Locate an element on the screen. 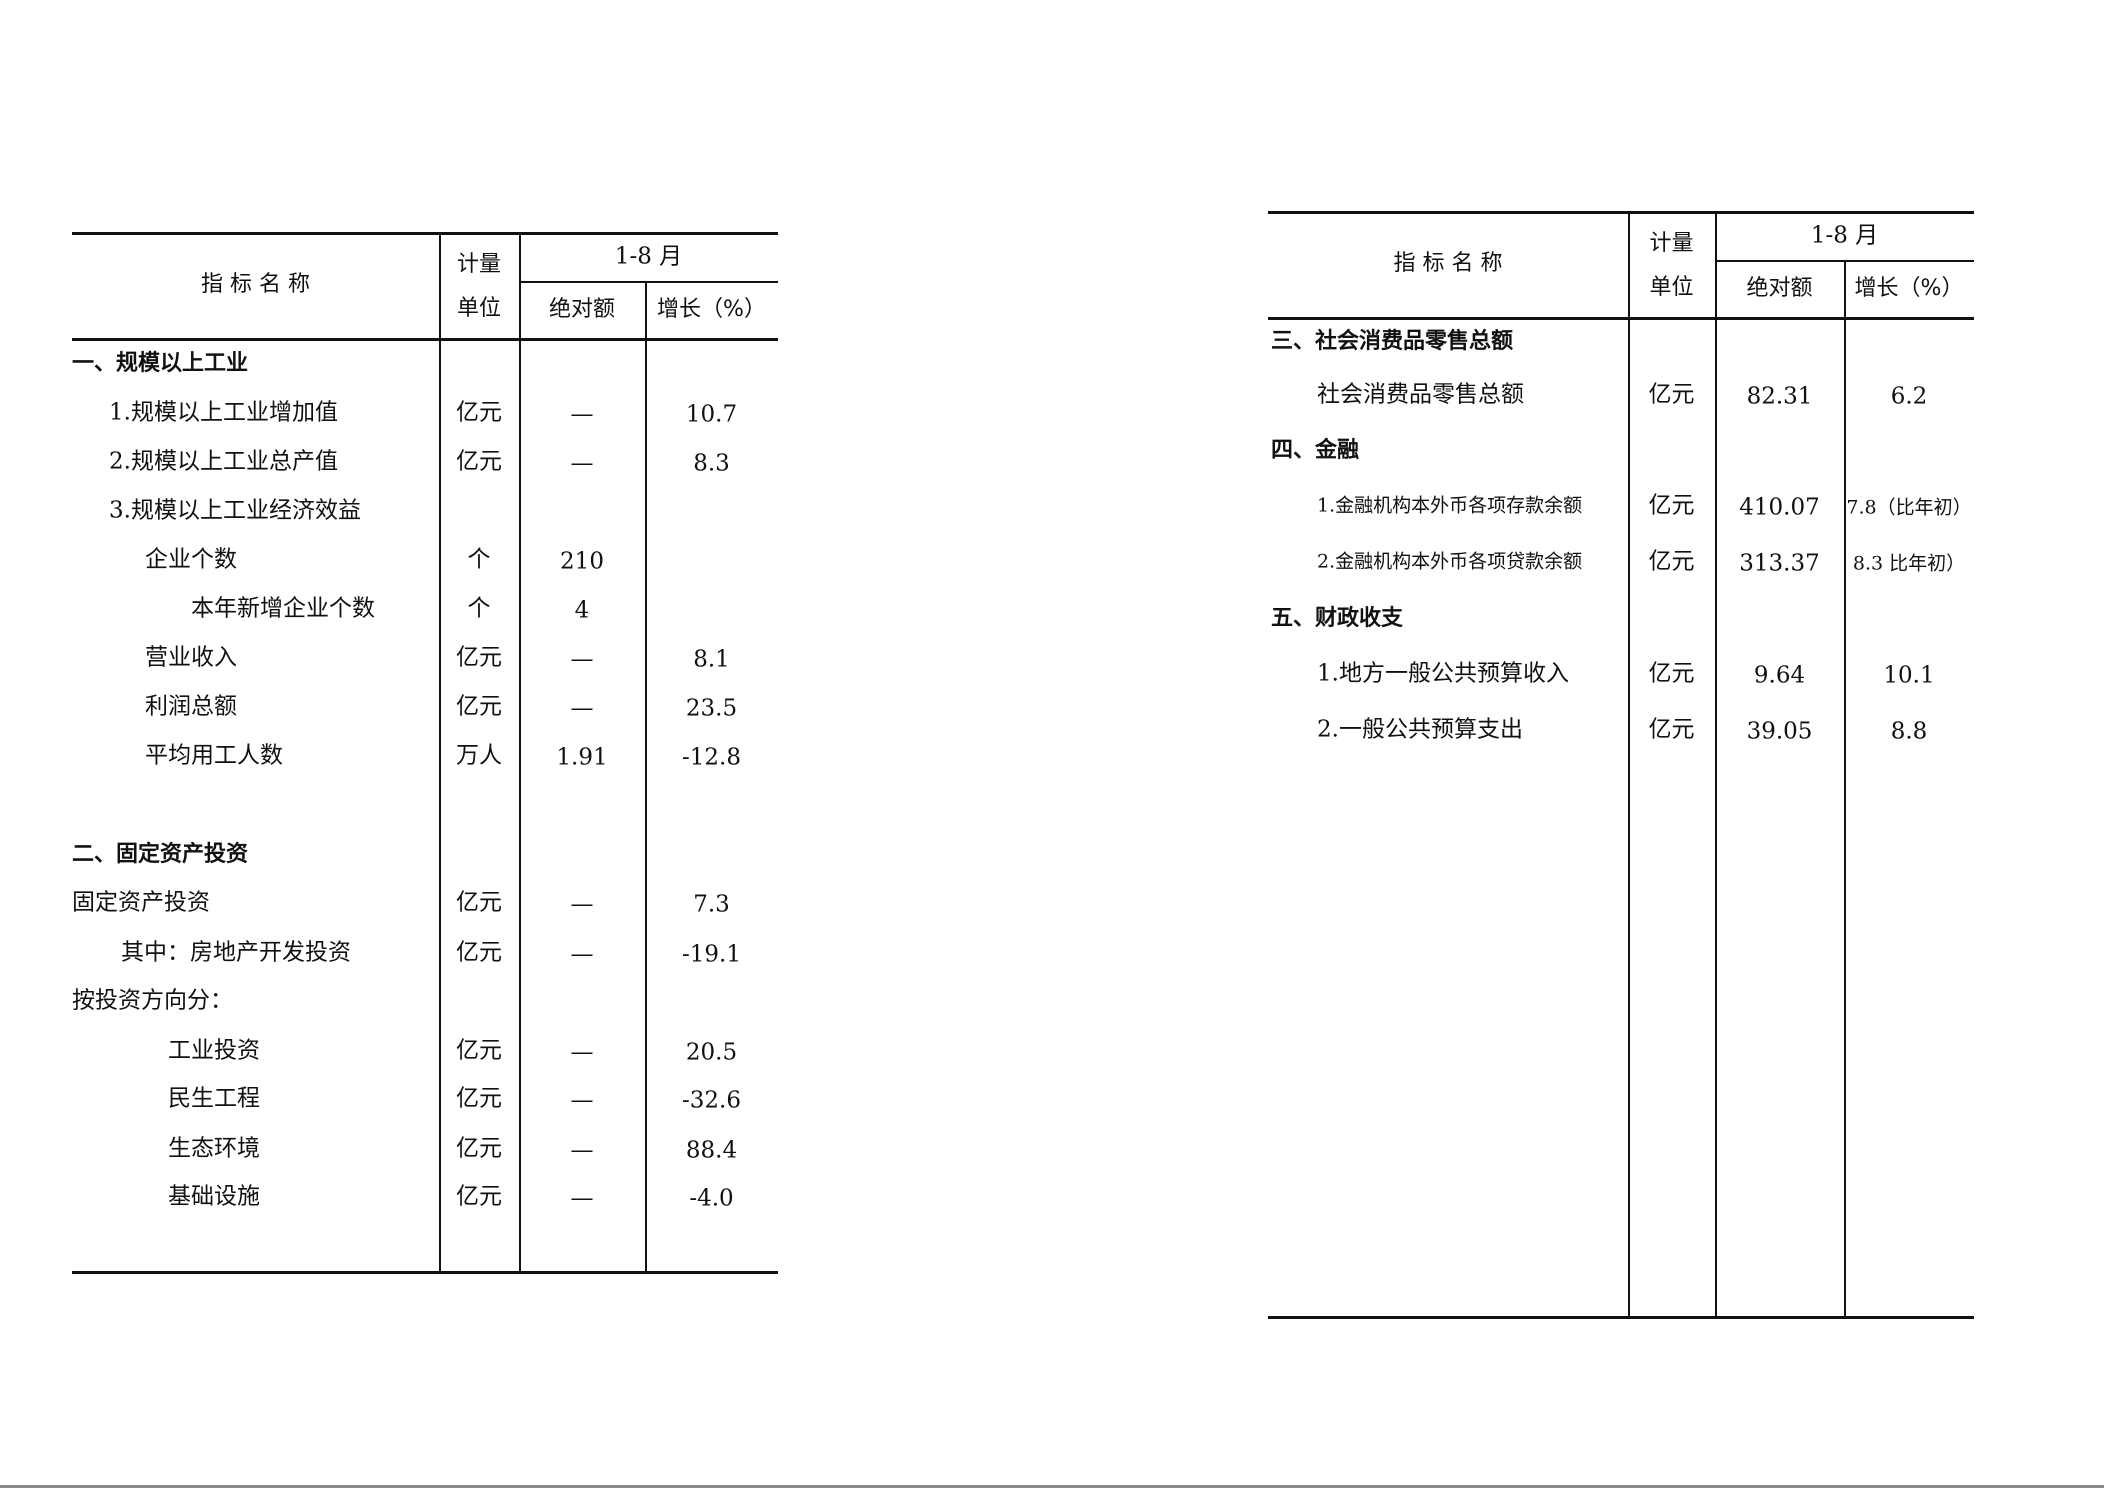 This screenshot has height=1488, width=2104. indicator-name: 2.金融机构本外币各项贷款余额 is located at coordinates (1450, 561).